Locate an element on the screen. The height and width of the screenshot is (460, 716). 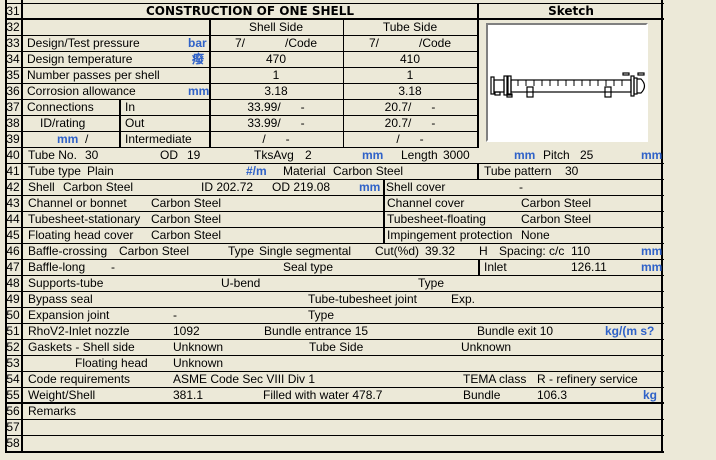
tube-no-field: 30 is located at coordinates (92, 155).